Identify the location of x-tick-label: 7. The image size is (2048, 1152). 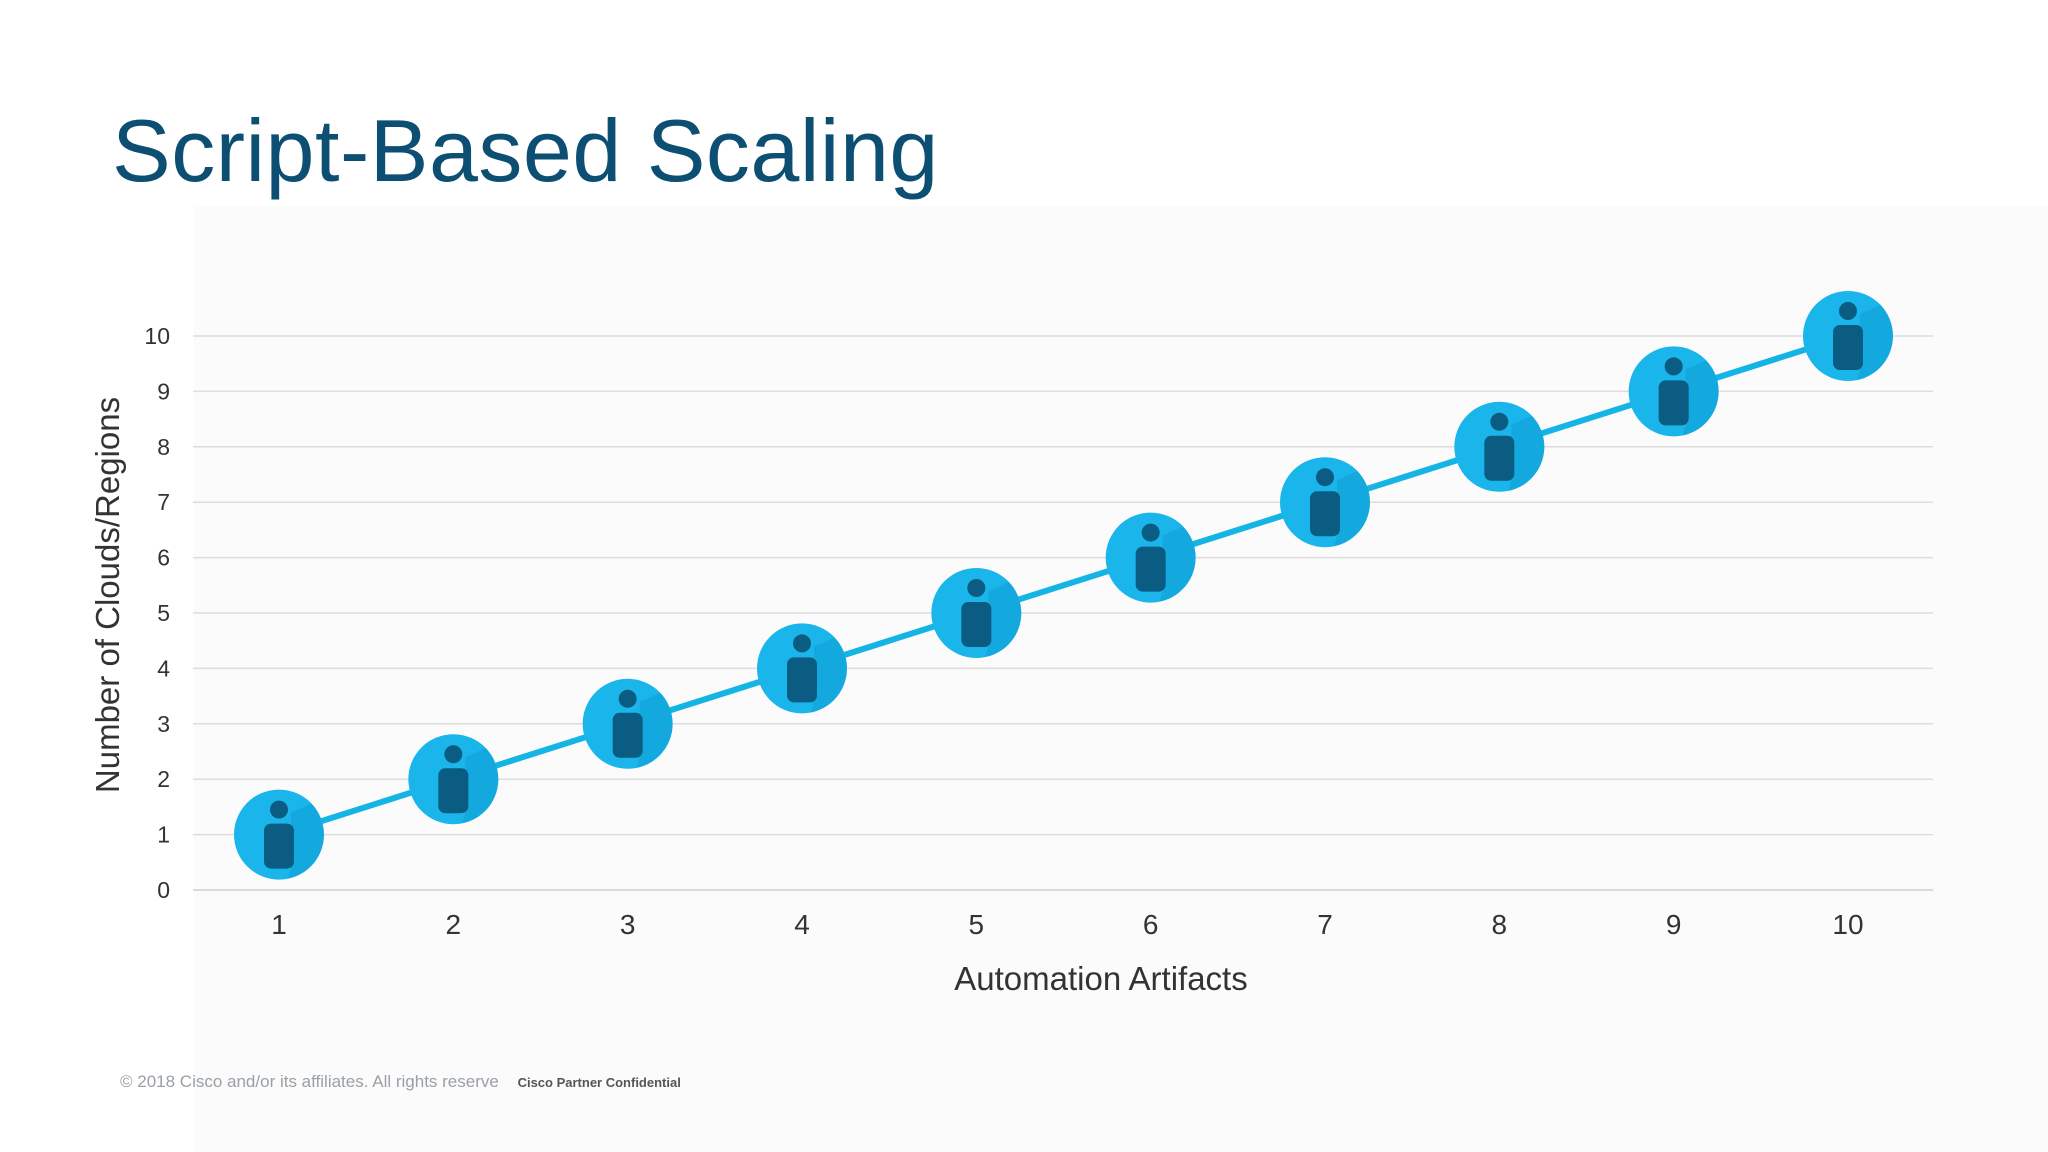
(1325, 924).